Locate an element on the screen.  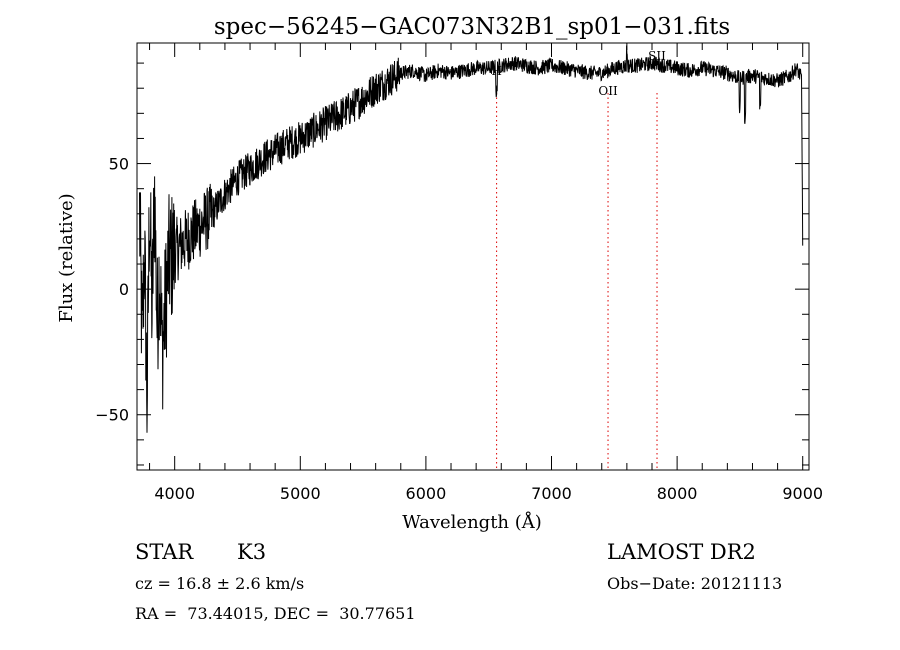
y-tick-label: 50 is located at coordinates (119, 164).